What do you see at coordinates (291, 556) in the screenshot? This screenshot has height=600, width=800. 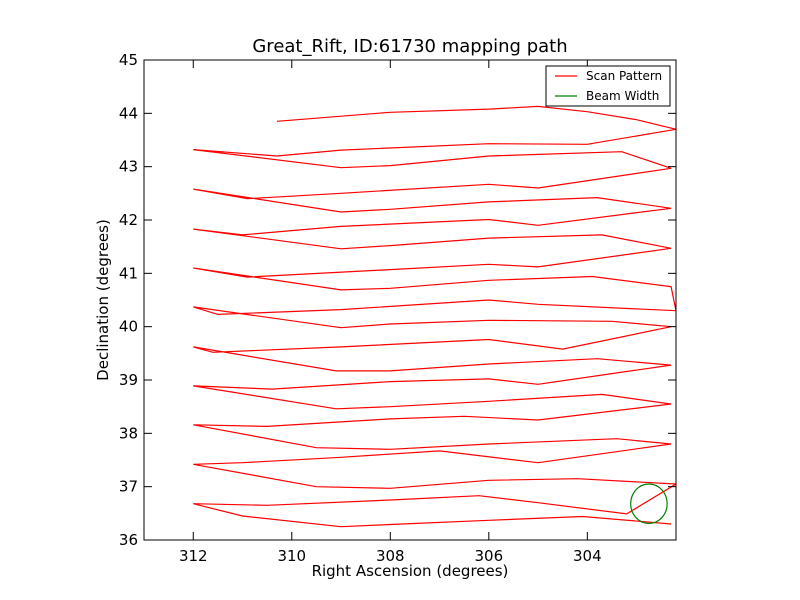 I see `x-tick-label: 310` at bounding box center [291, 556].